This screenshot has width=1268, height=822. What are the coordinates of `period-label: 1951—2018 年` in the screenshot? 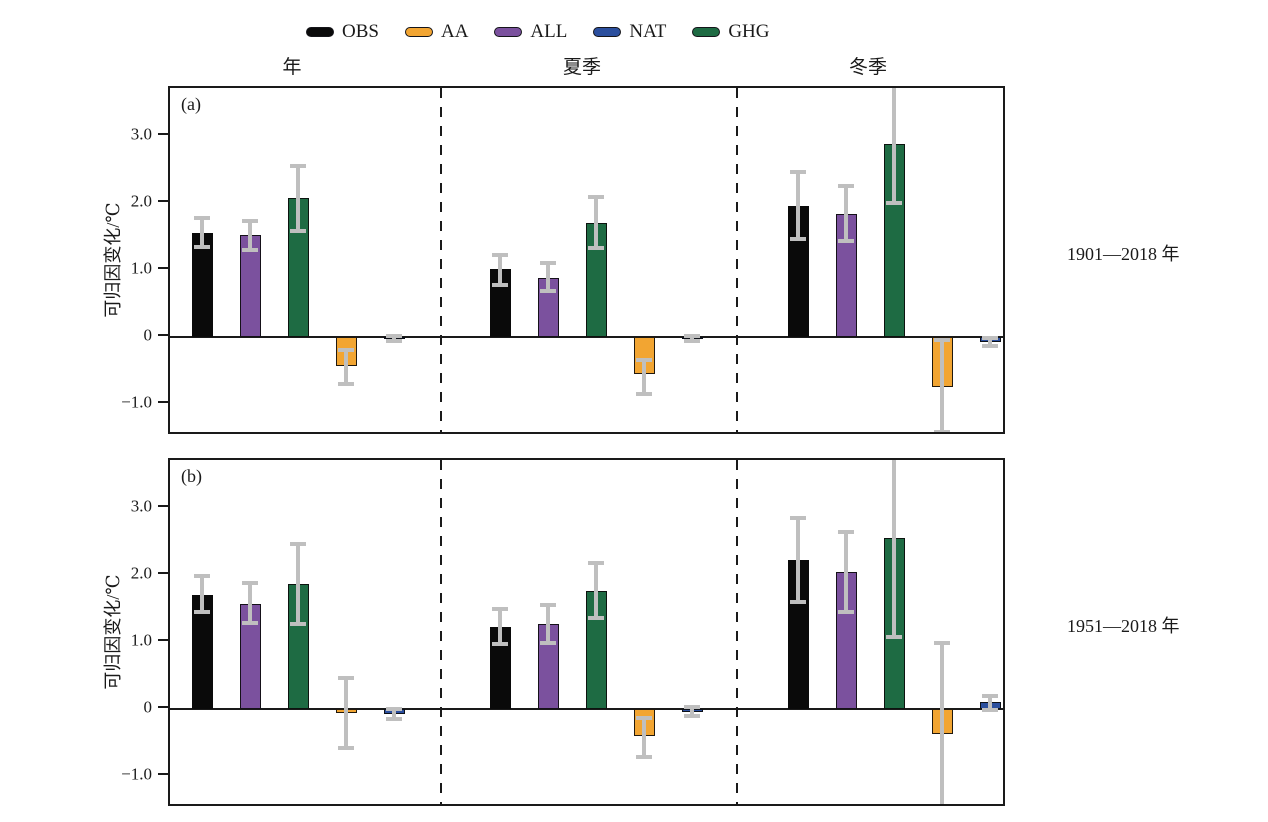 It's located at (1123, 626).